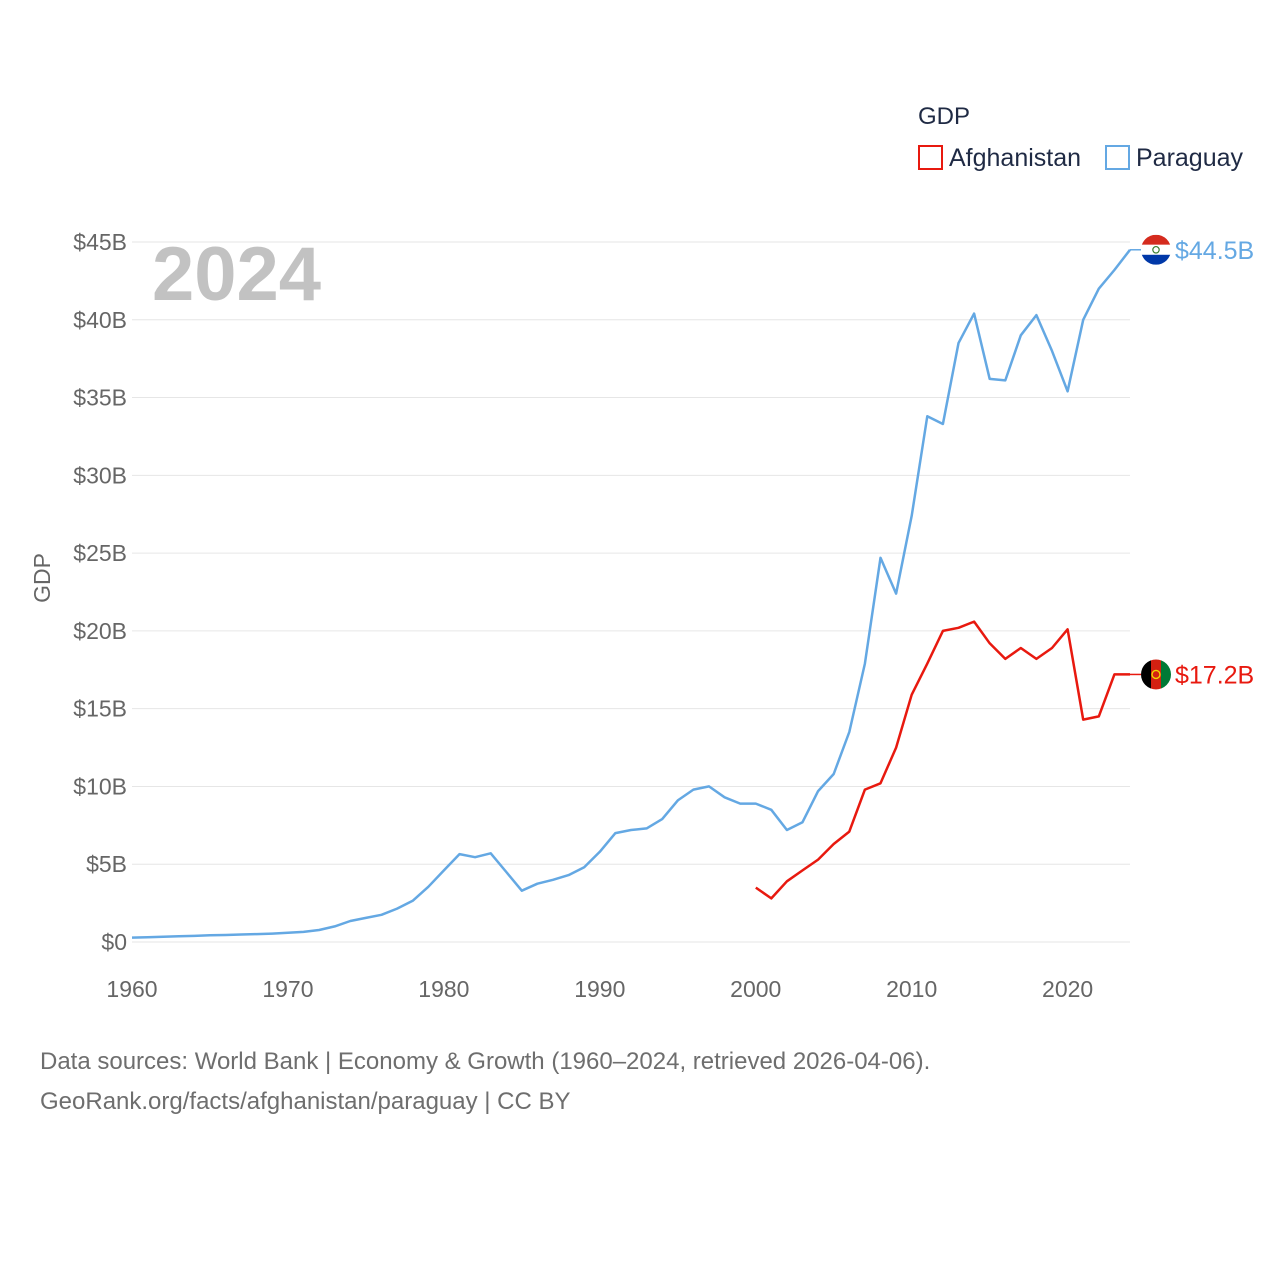 This screenshot has width=1280, height=1280. I want to click on y-tick-label: $30B, so click(100, 475).